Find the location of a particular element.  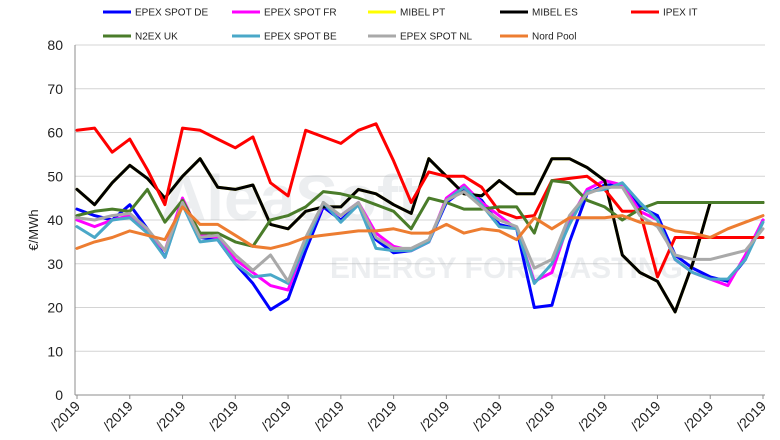

y-tick-label: 60 is located at coordinates (55, 133).